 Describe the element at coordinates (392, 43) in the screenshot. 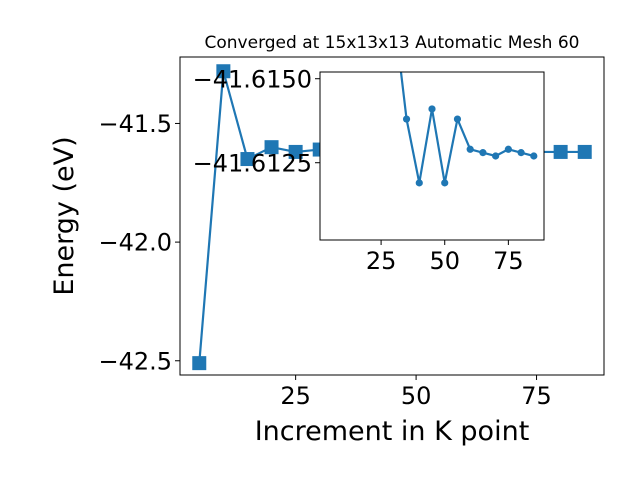

I see `chart-title: Converged at 15x13x13 Automatic Mesh 60` at that location.